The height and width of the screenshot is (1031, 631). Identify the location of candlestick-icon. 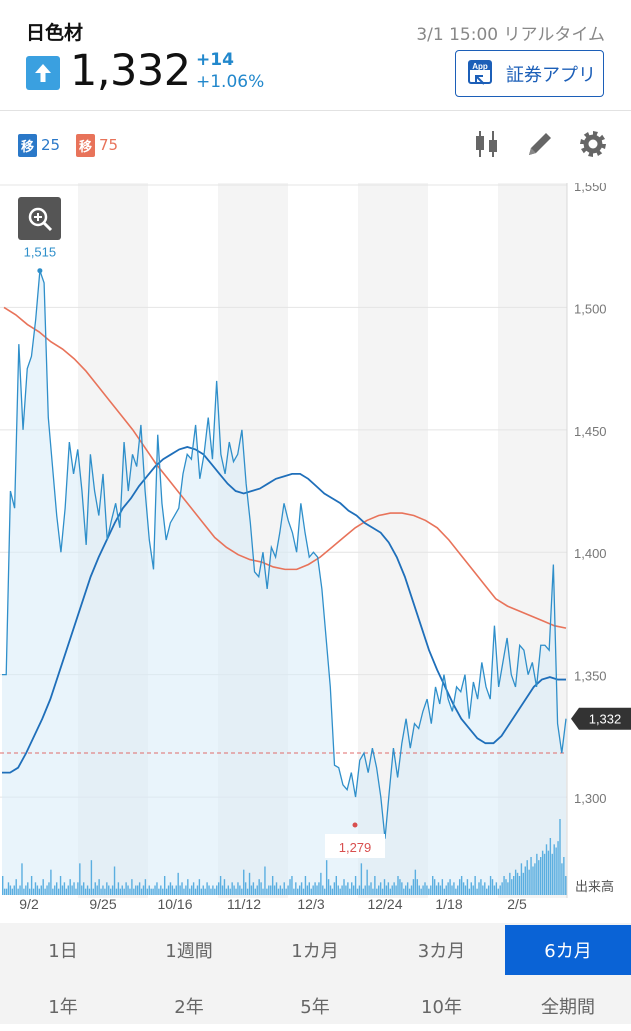
(487, 144).